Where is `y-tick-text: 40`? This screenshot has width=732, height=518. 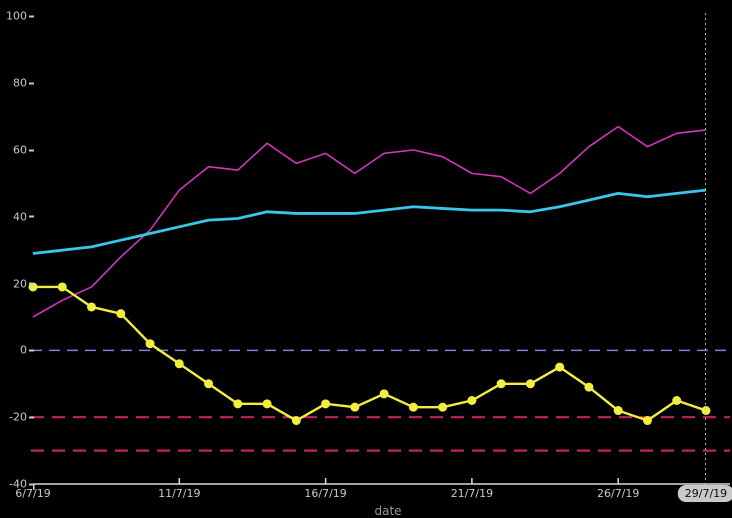
y-tick-text: 40 is located at coordinates (20, 217).